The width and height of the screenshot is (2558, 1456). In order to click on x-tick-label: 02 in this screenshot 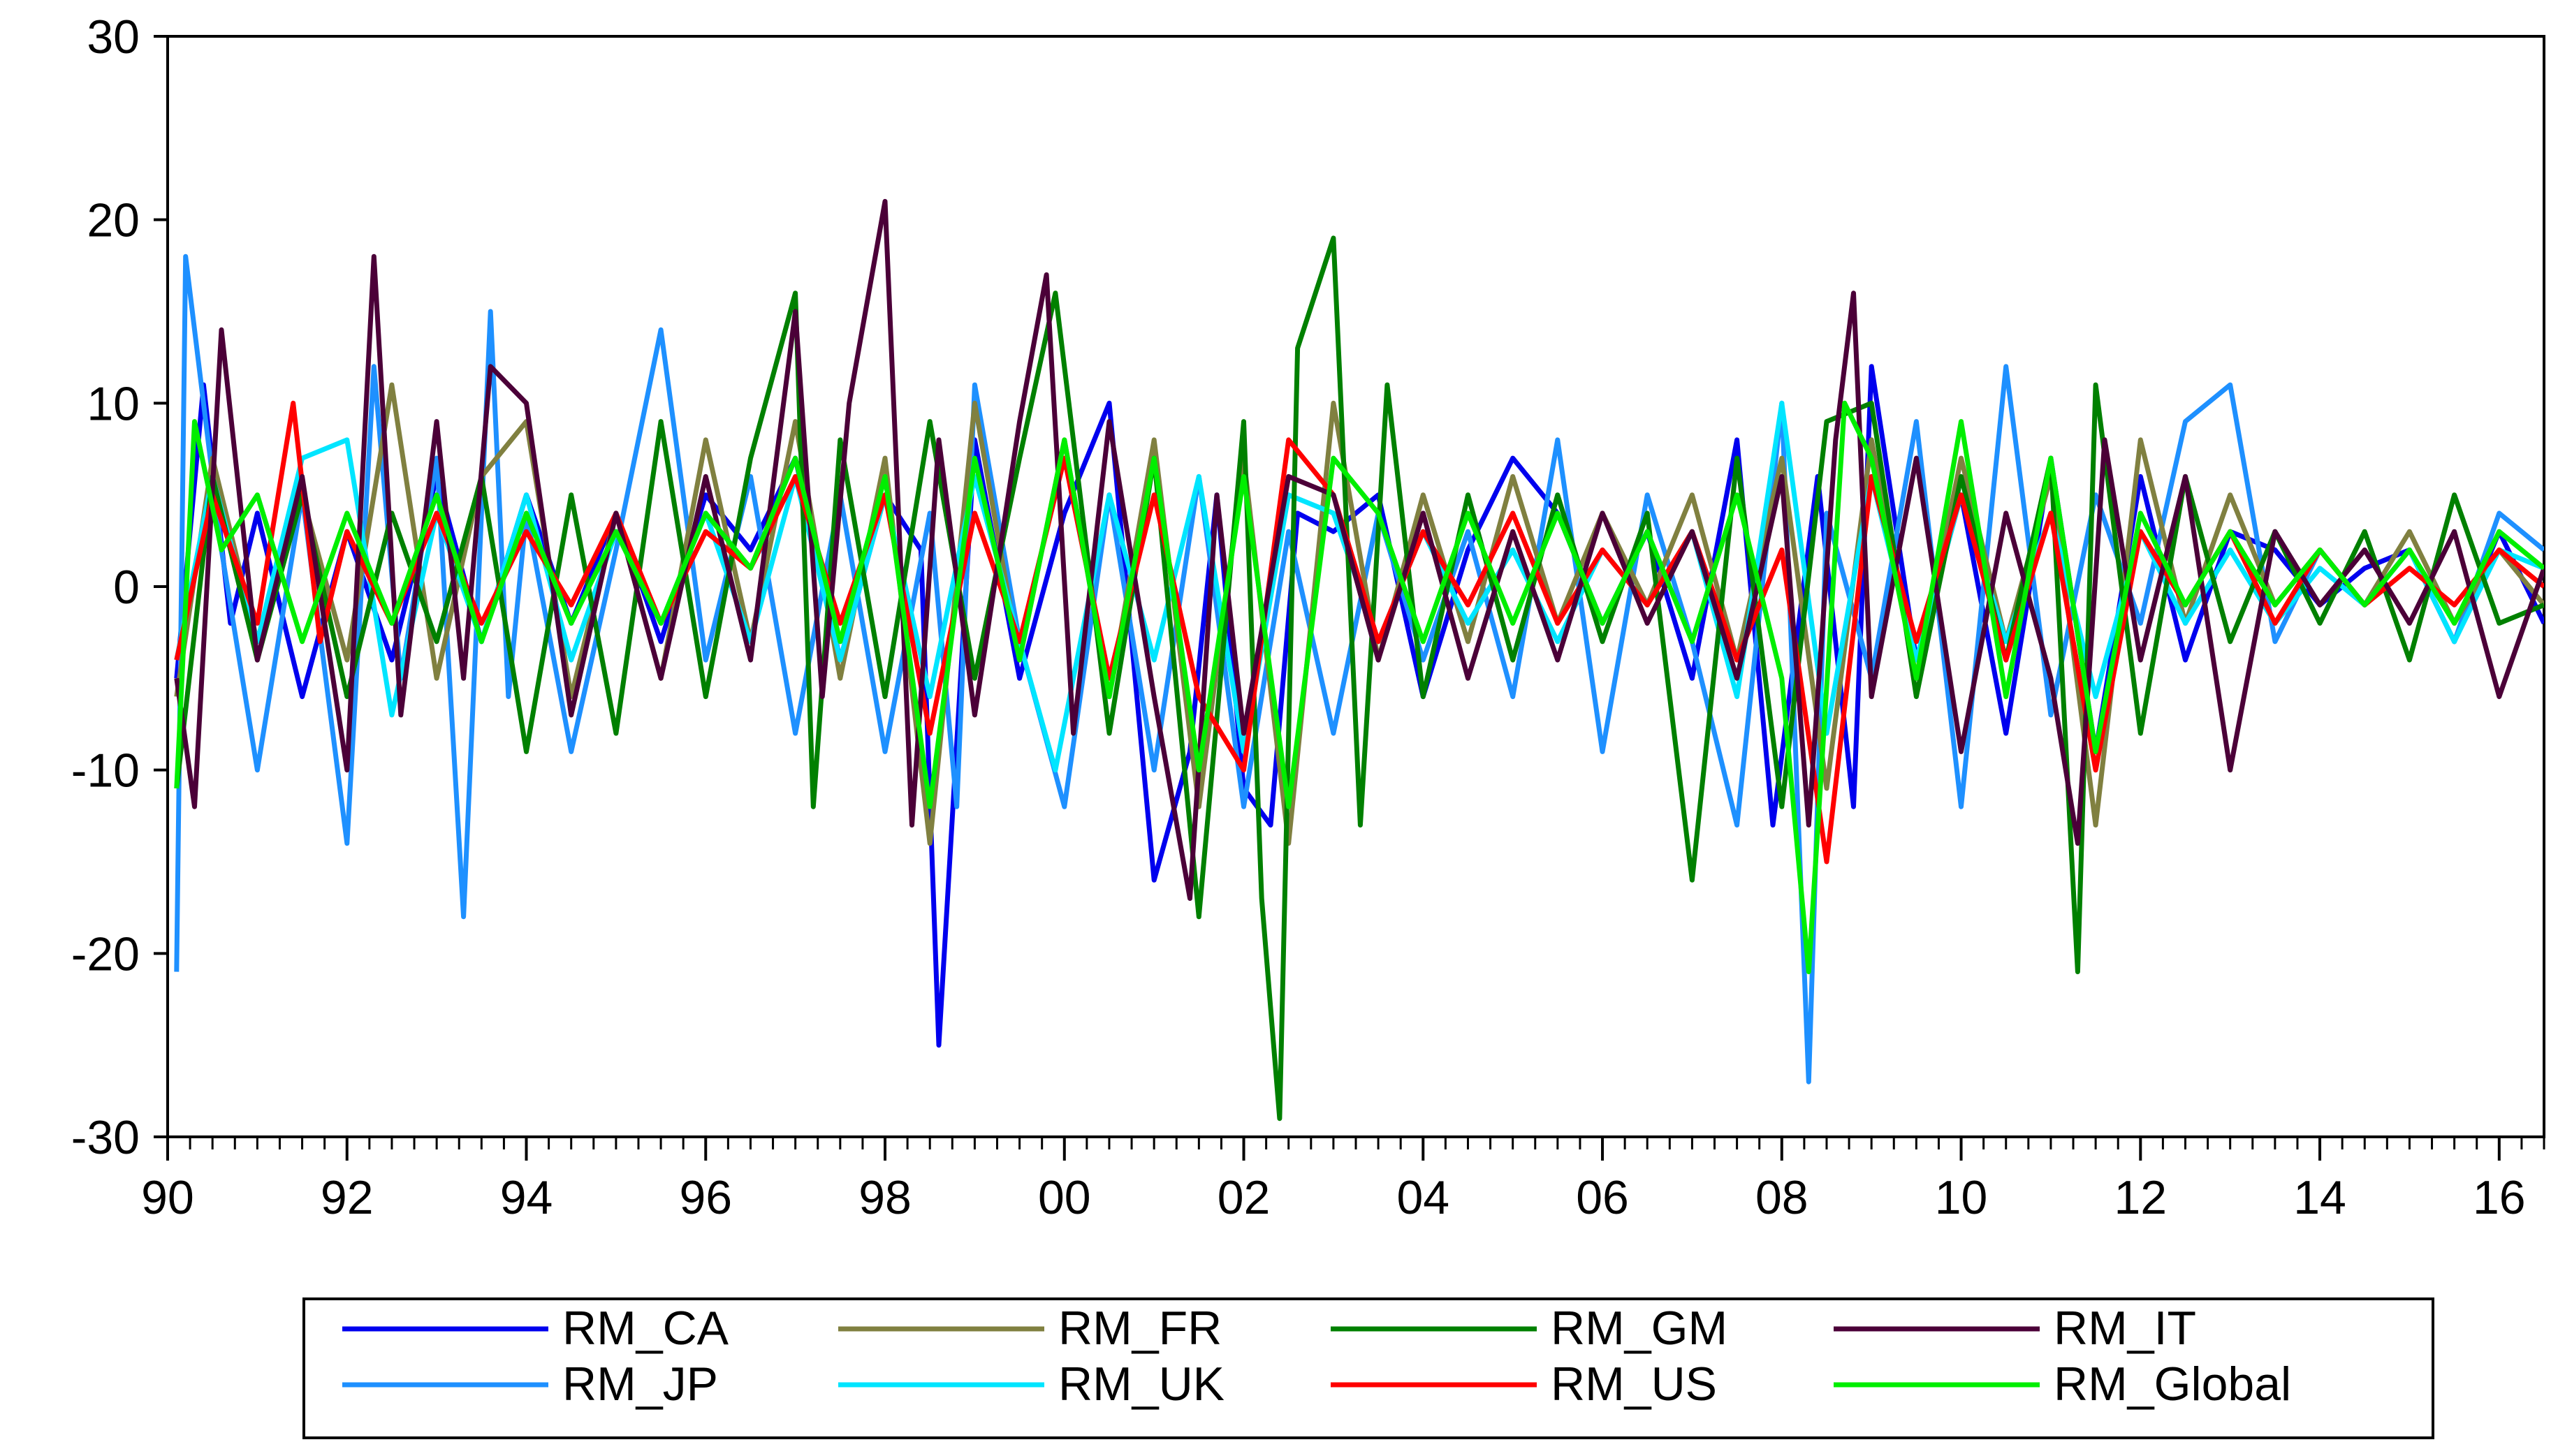, I will do `click(1244, 1197)`.